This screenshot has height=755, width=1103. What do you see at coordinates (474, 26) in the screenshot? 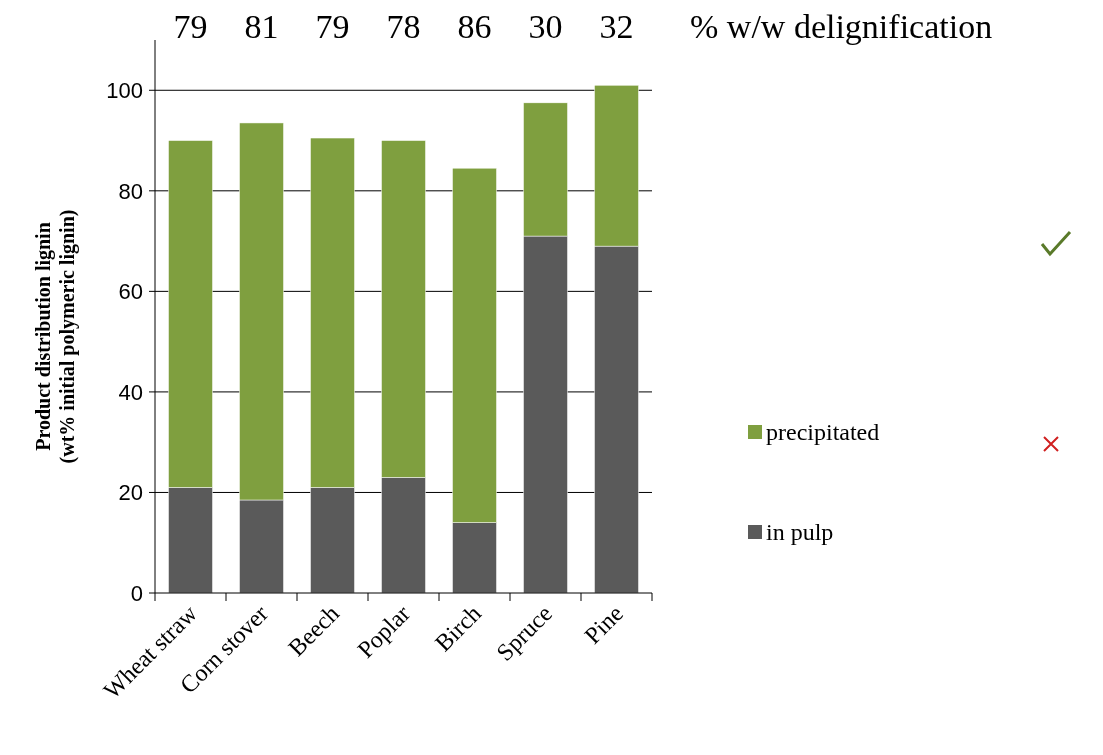
I see `annotation: 86` at bounding box center [474, 26].